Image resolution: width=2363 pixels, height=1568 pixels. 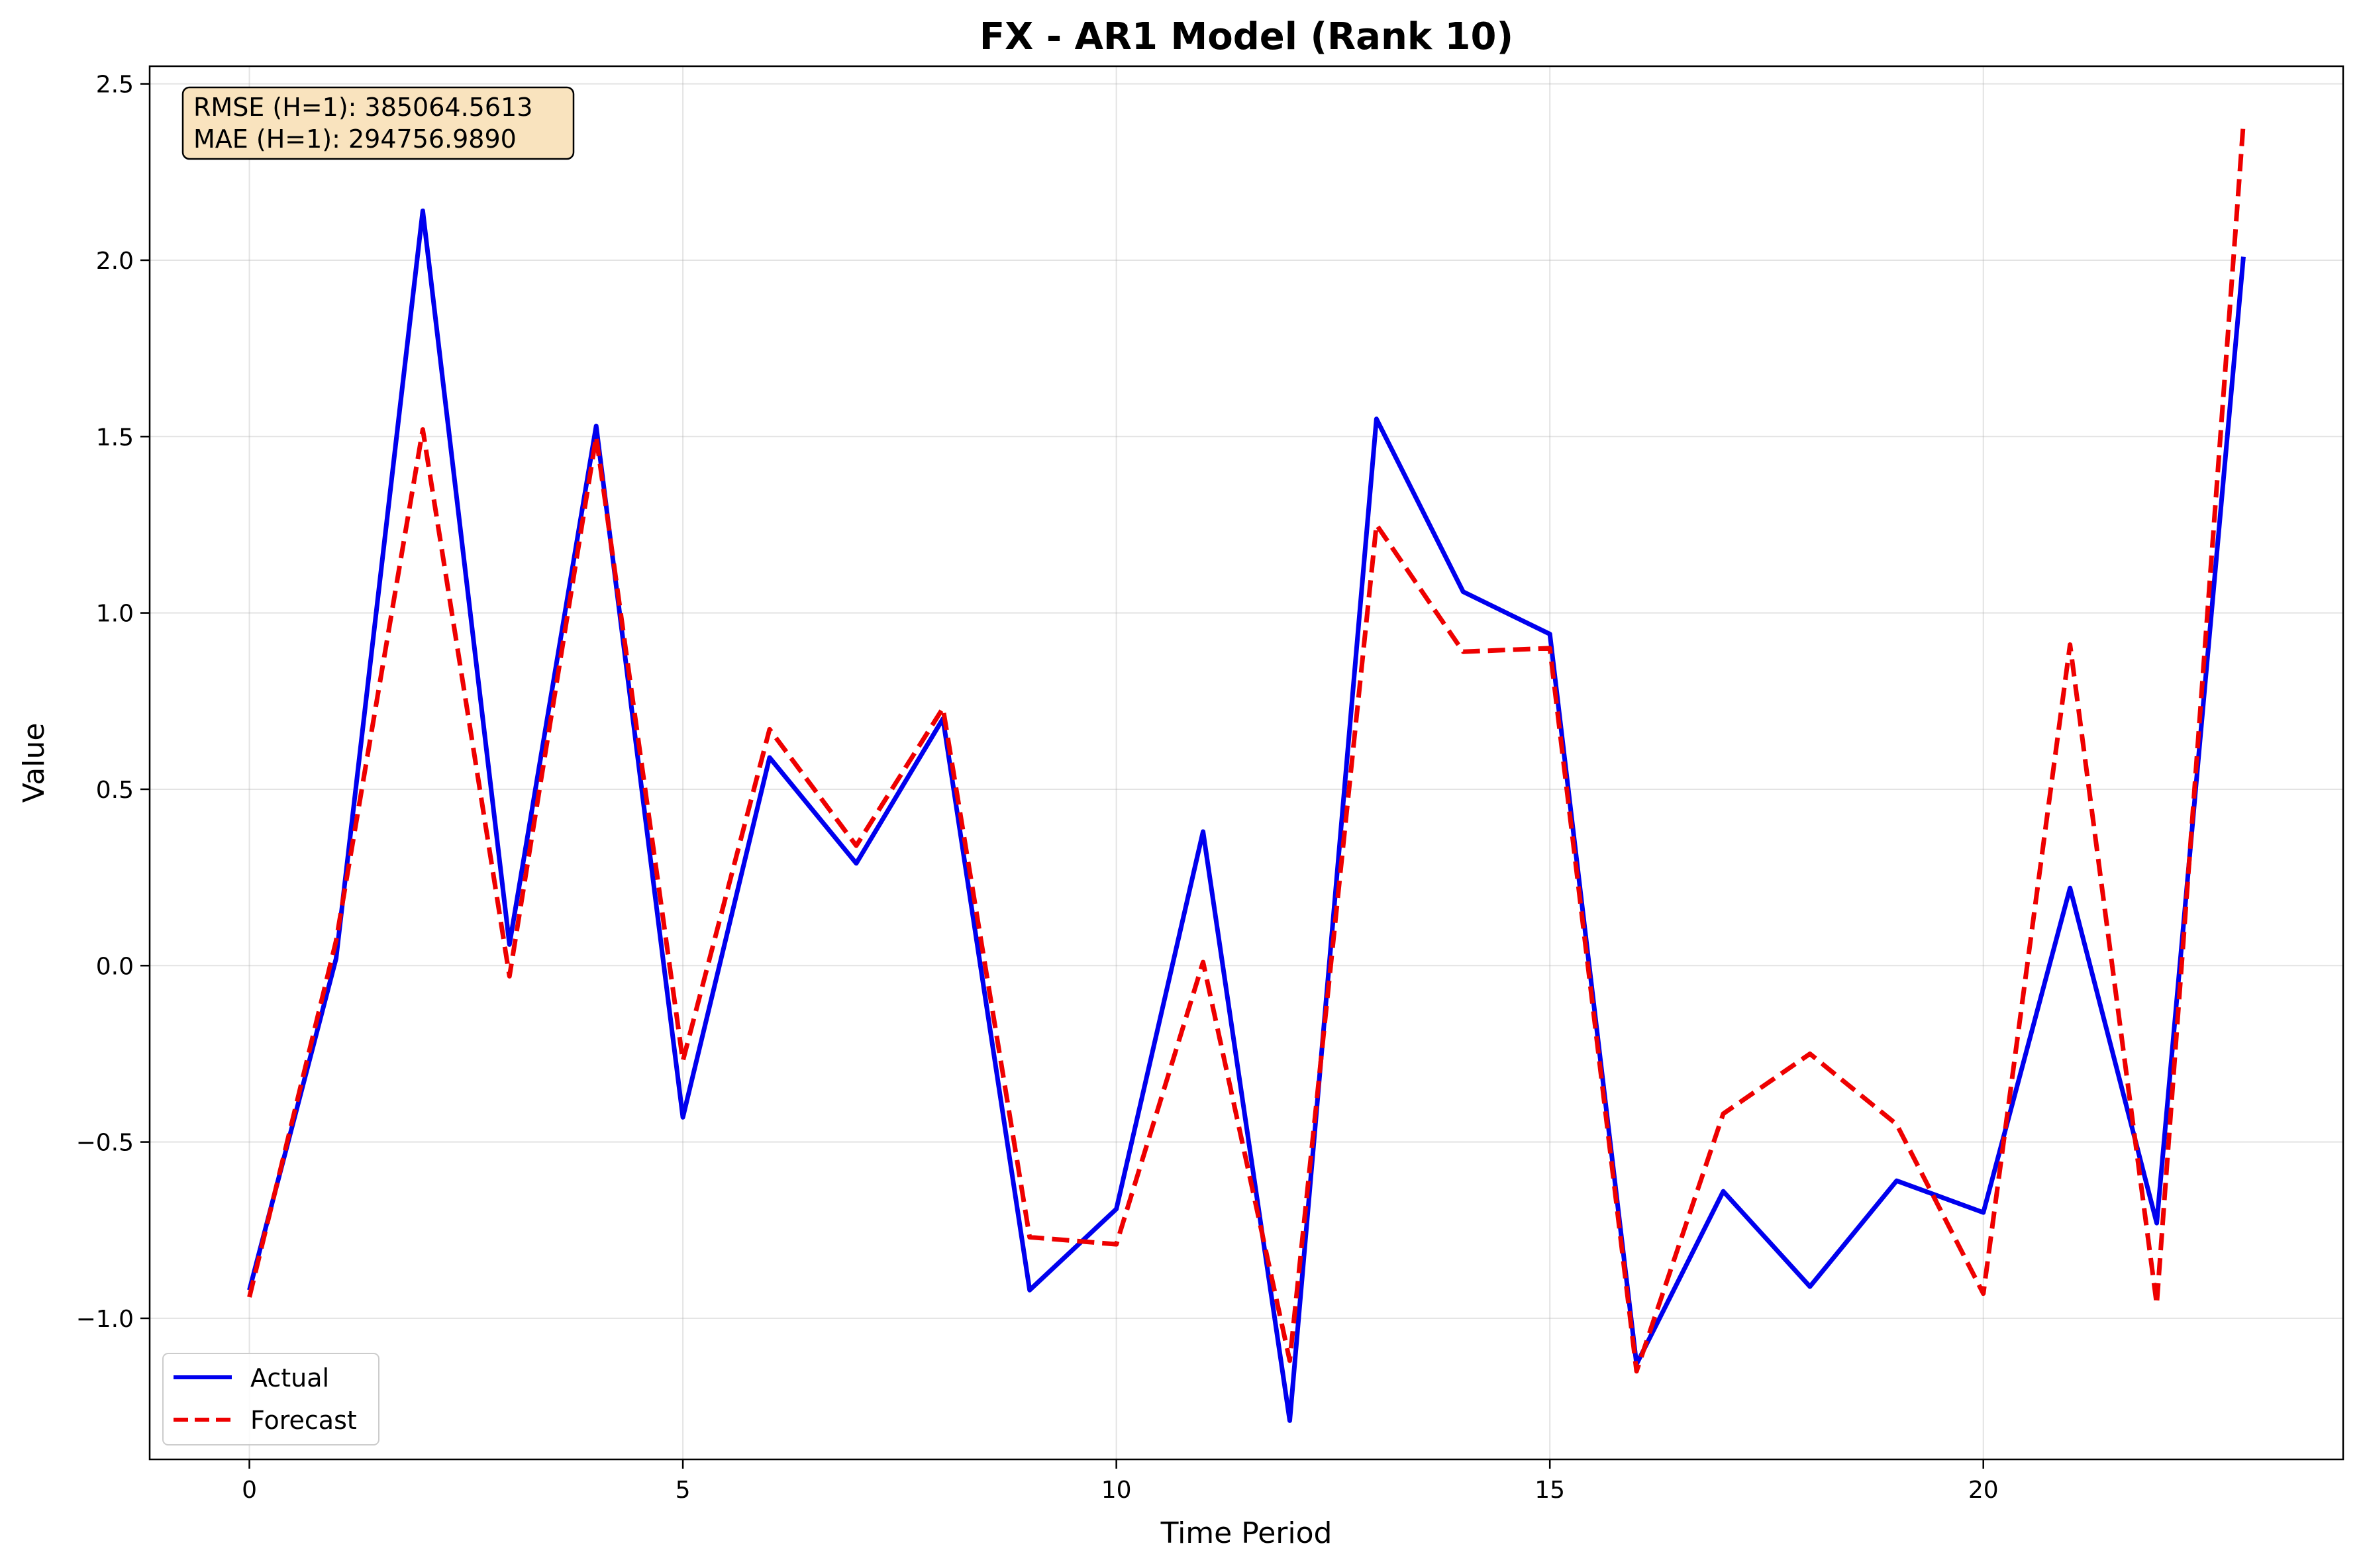 I want to click on x-axis-label: Time Period, so click(x=1246, y=1533).